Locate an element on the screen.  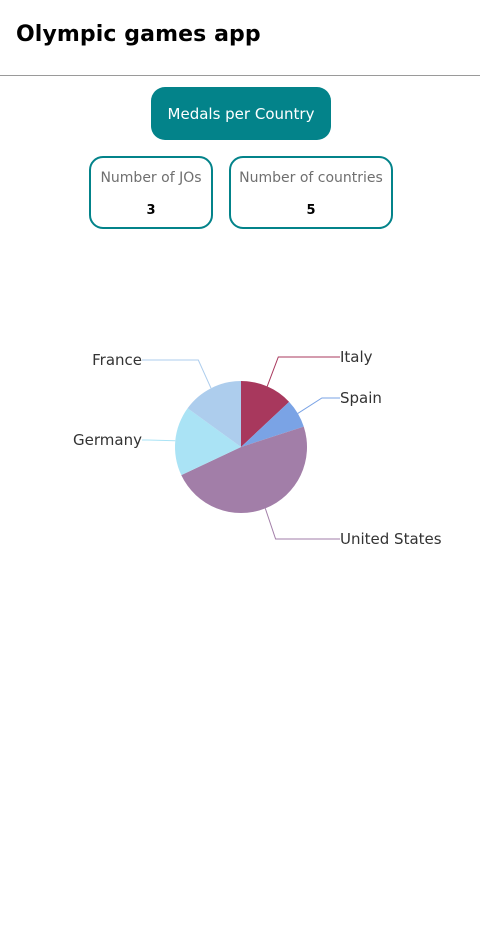
pie-label-spain: Spain is located at coordinates (361, 398).